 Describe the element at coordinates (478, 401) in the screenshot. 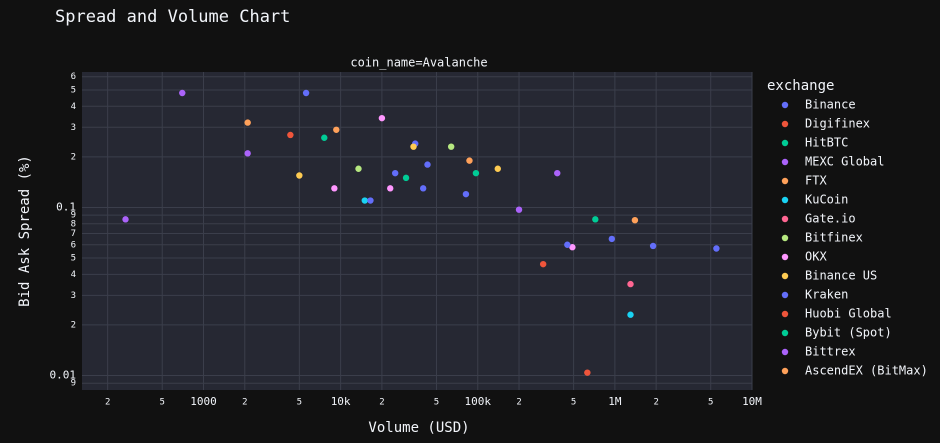

I see `x-tick-label: 100k` at that location.